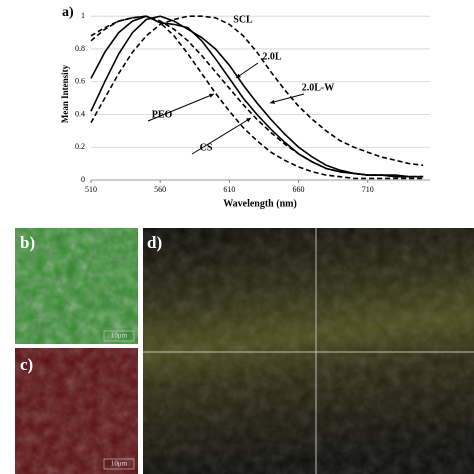 The width and height of the screenshot is (474, 474). I want to click on series-label: SCL, so click(243, 19).